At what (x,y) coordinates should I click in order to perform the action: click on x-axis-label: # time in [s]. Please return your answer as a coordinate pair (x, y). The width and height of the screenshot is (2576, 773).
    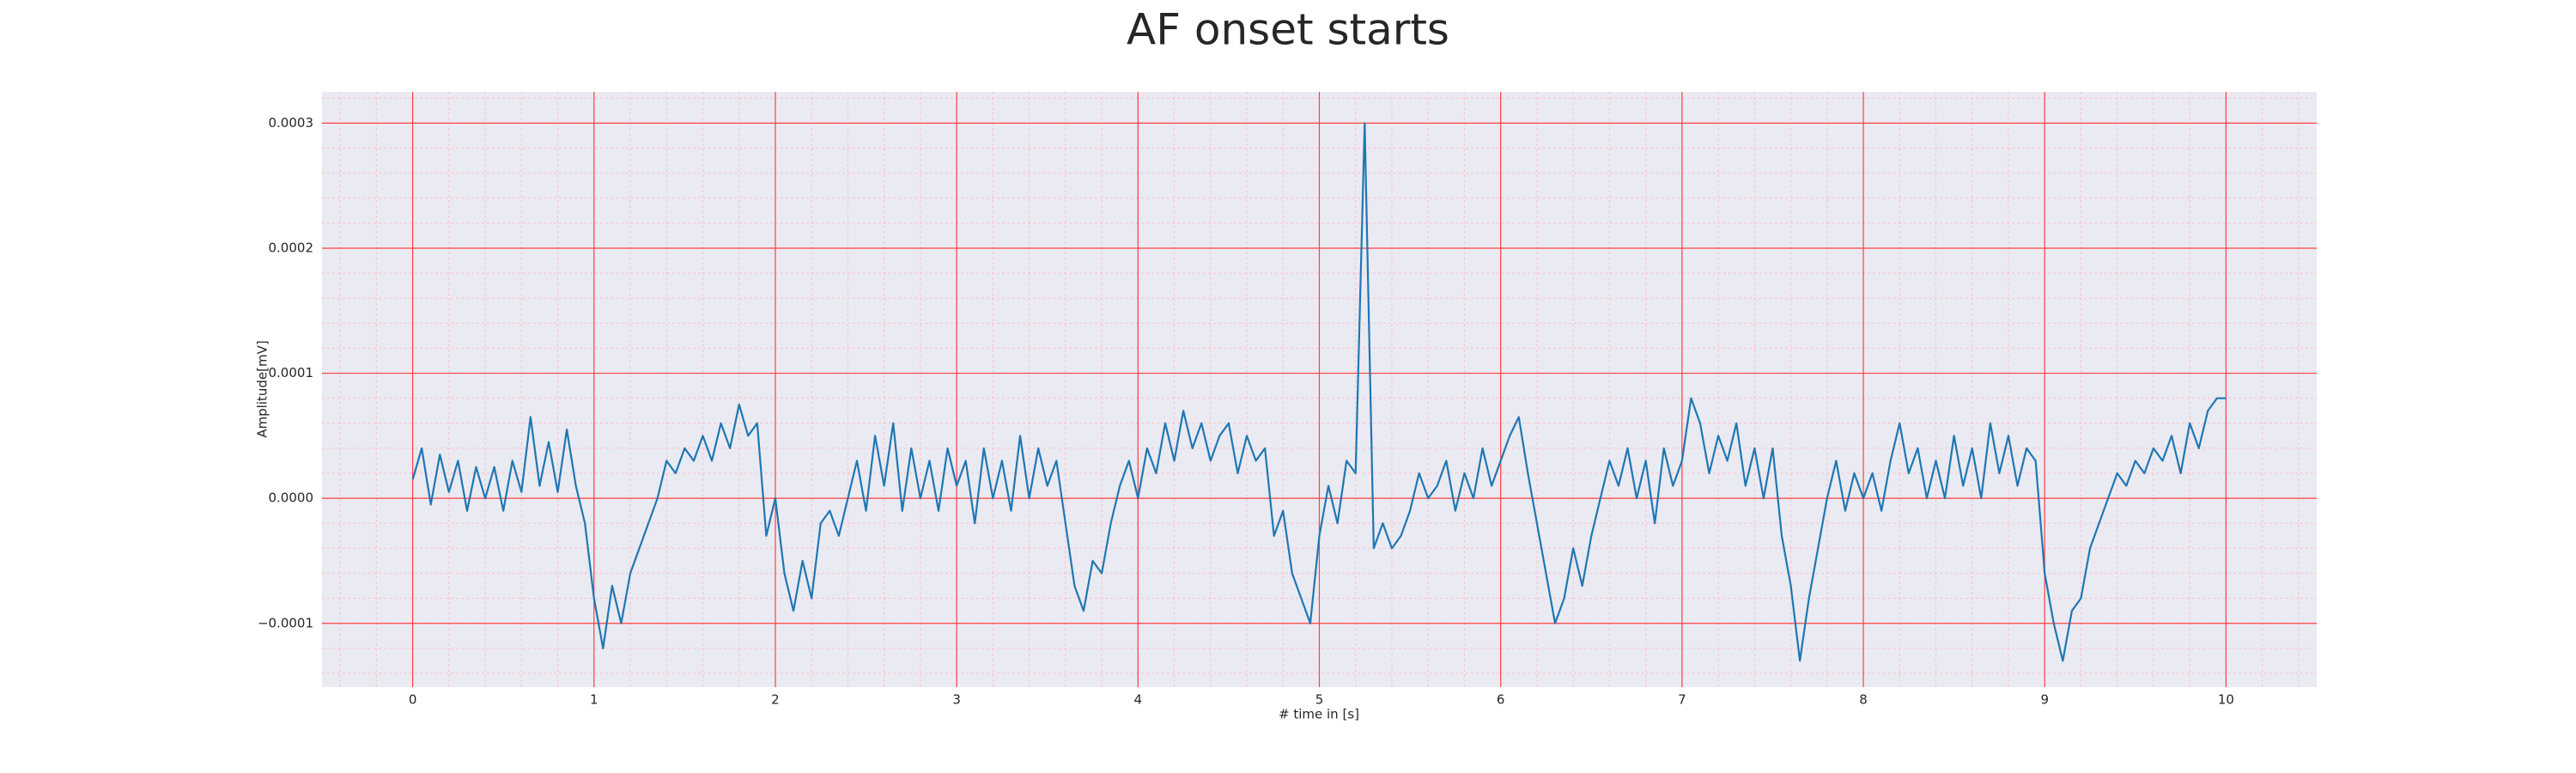
    Looking at the image, I should click on (1319, 714).